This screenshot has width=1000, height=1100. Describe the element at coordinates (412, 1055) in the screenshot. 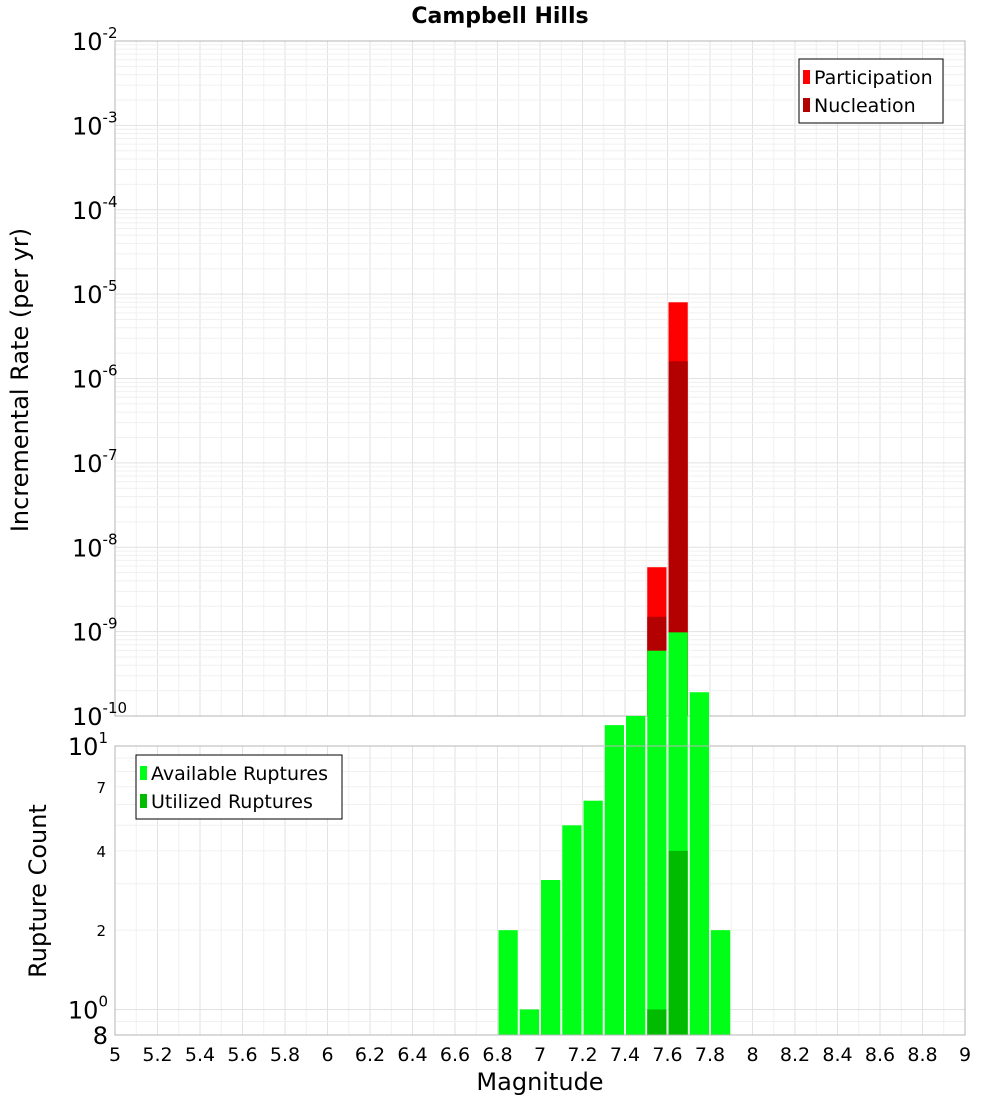

I see `x-tick-label: 6.4` at that location.